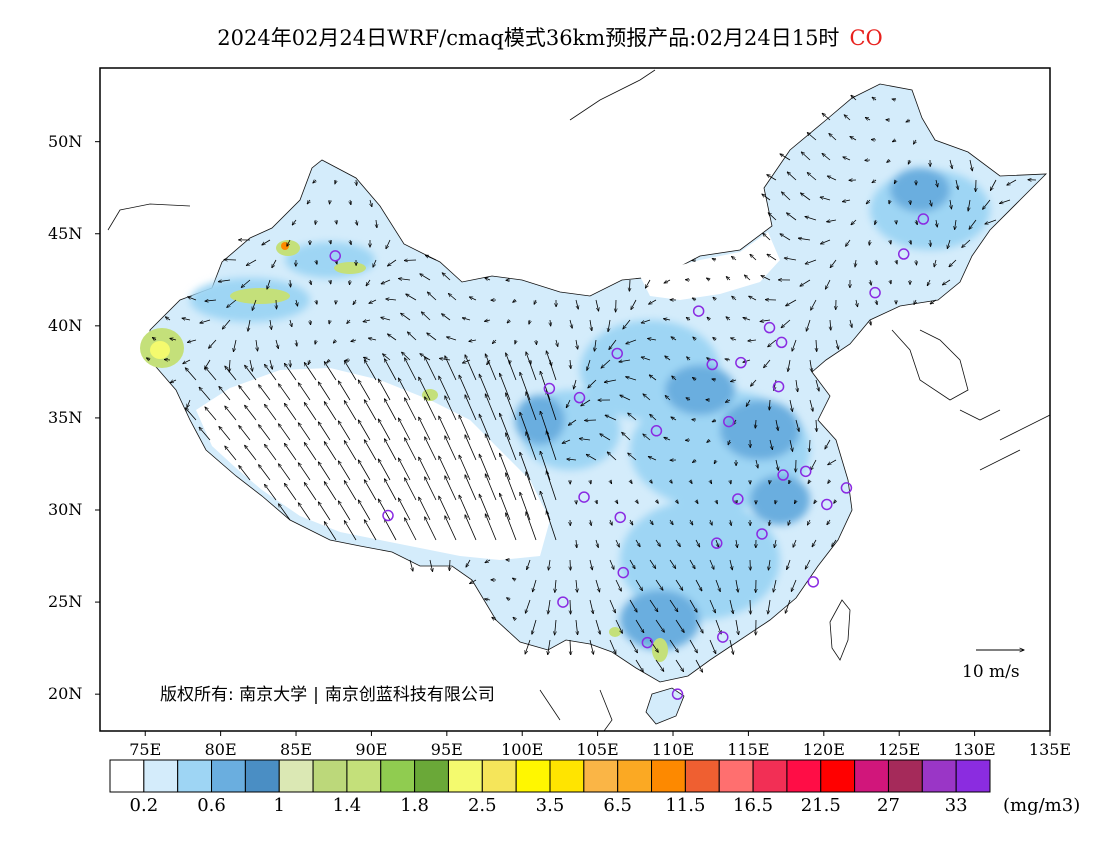  What do you see at coordinates (220, 749) in the screenshot?
I see `lon-tick-label: 80E` at bounding box center [220, 749].